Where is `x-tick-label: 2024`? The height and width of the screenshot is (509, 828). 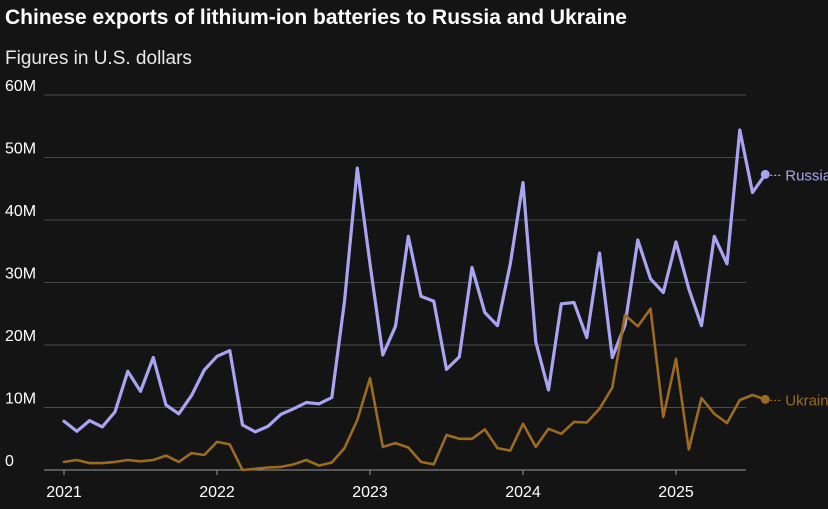 x-tick-label: 2024 is located at coordinates (523, 492).